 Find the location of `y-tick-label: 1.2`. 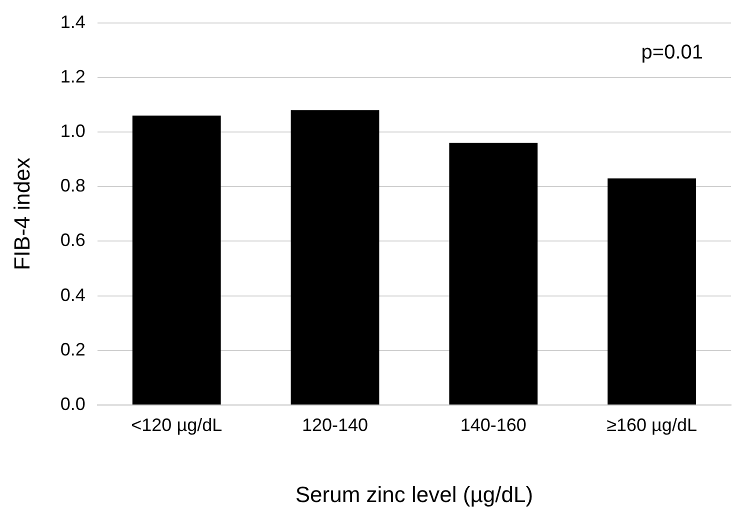

y-tick-label: 1.2 is located at coordinates (73, 76).